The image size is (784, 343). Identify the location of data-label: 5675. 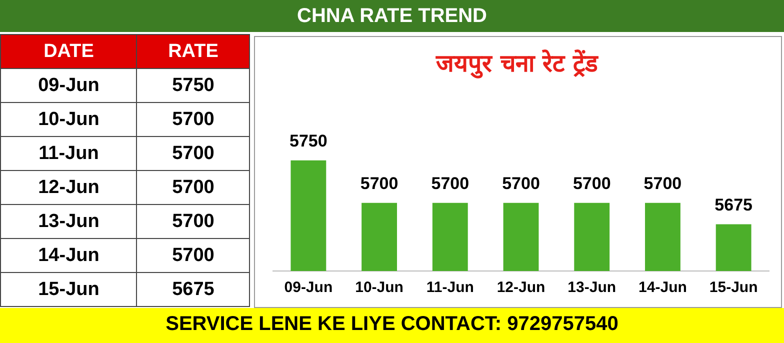
(733, 204).